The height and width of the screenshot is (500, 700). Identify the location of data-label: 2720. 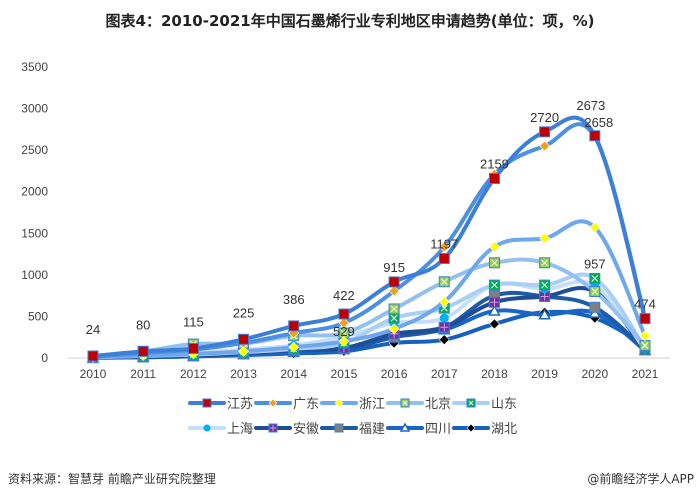
(544, 117).